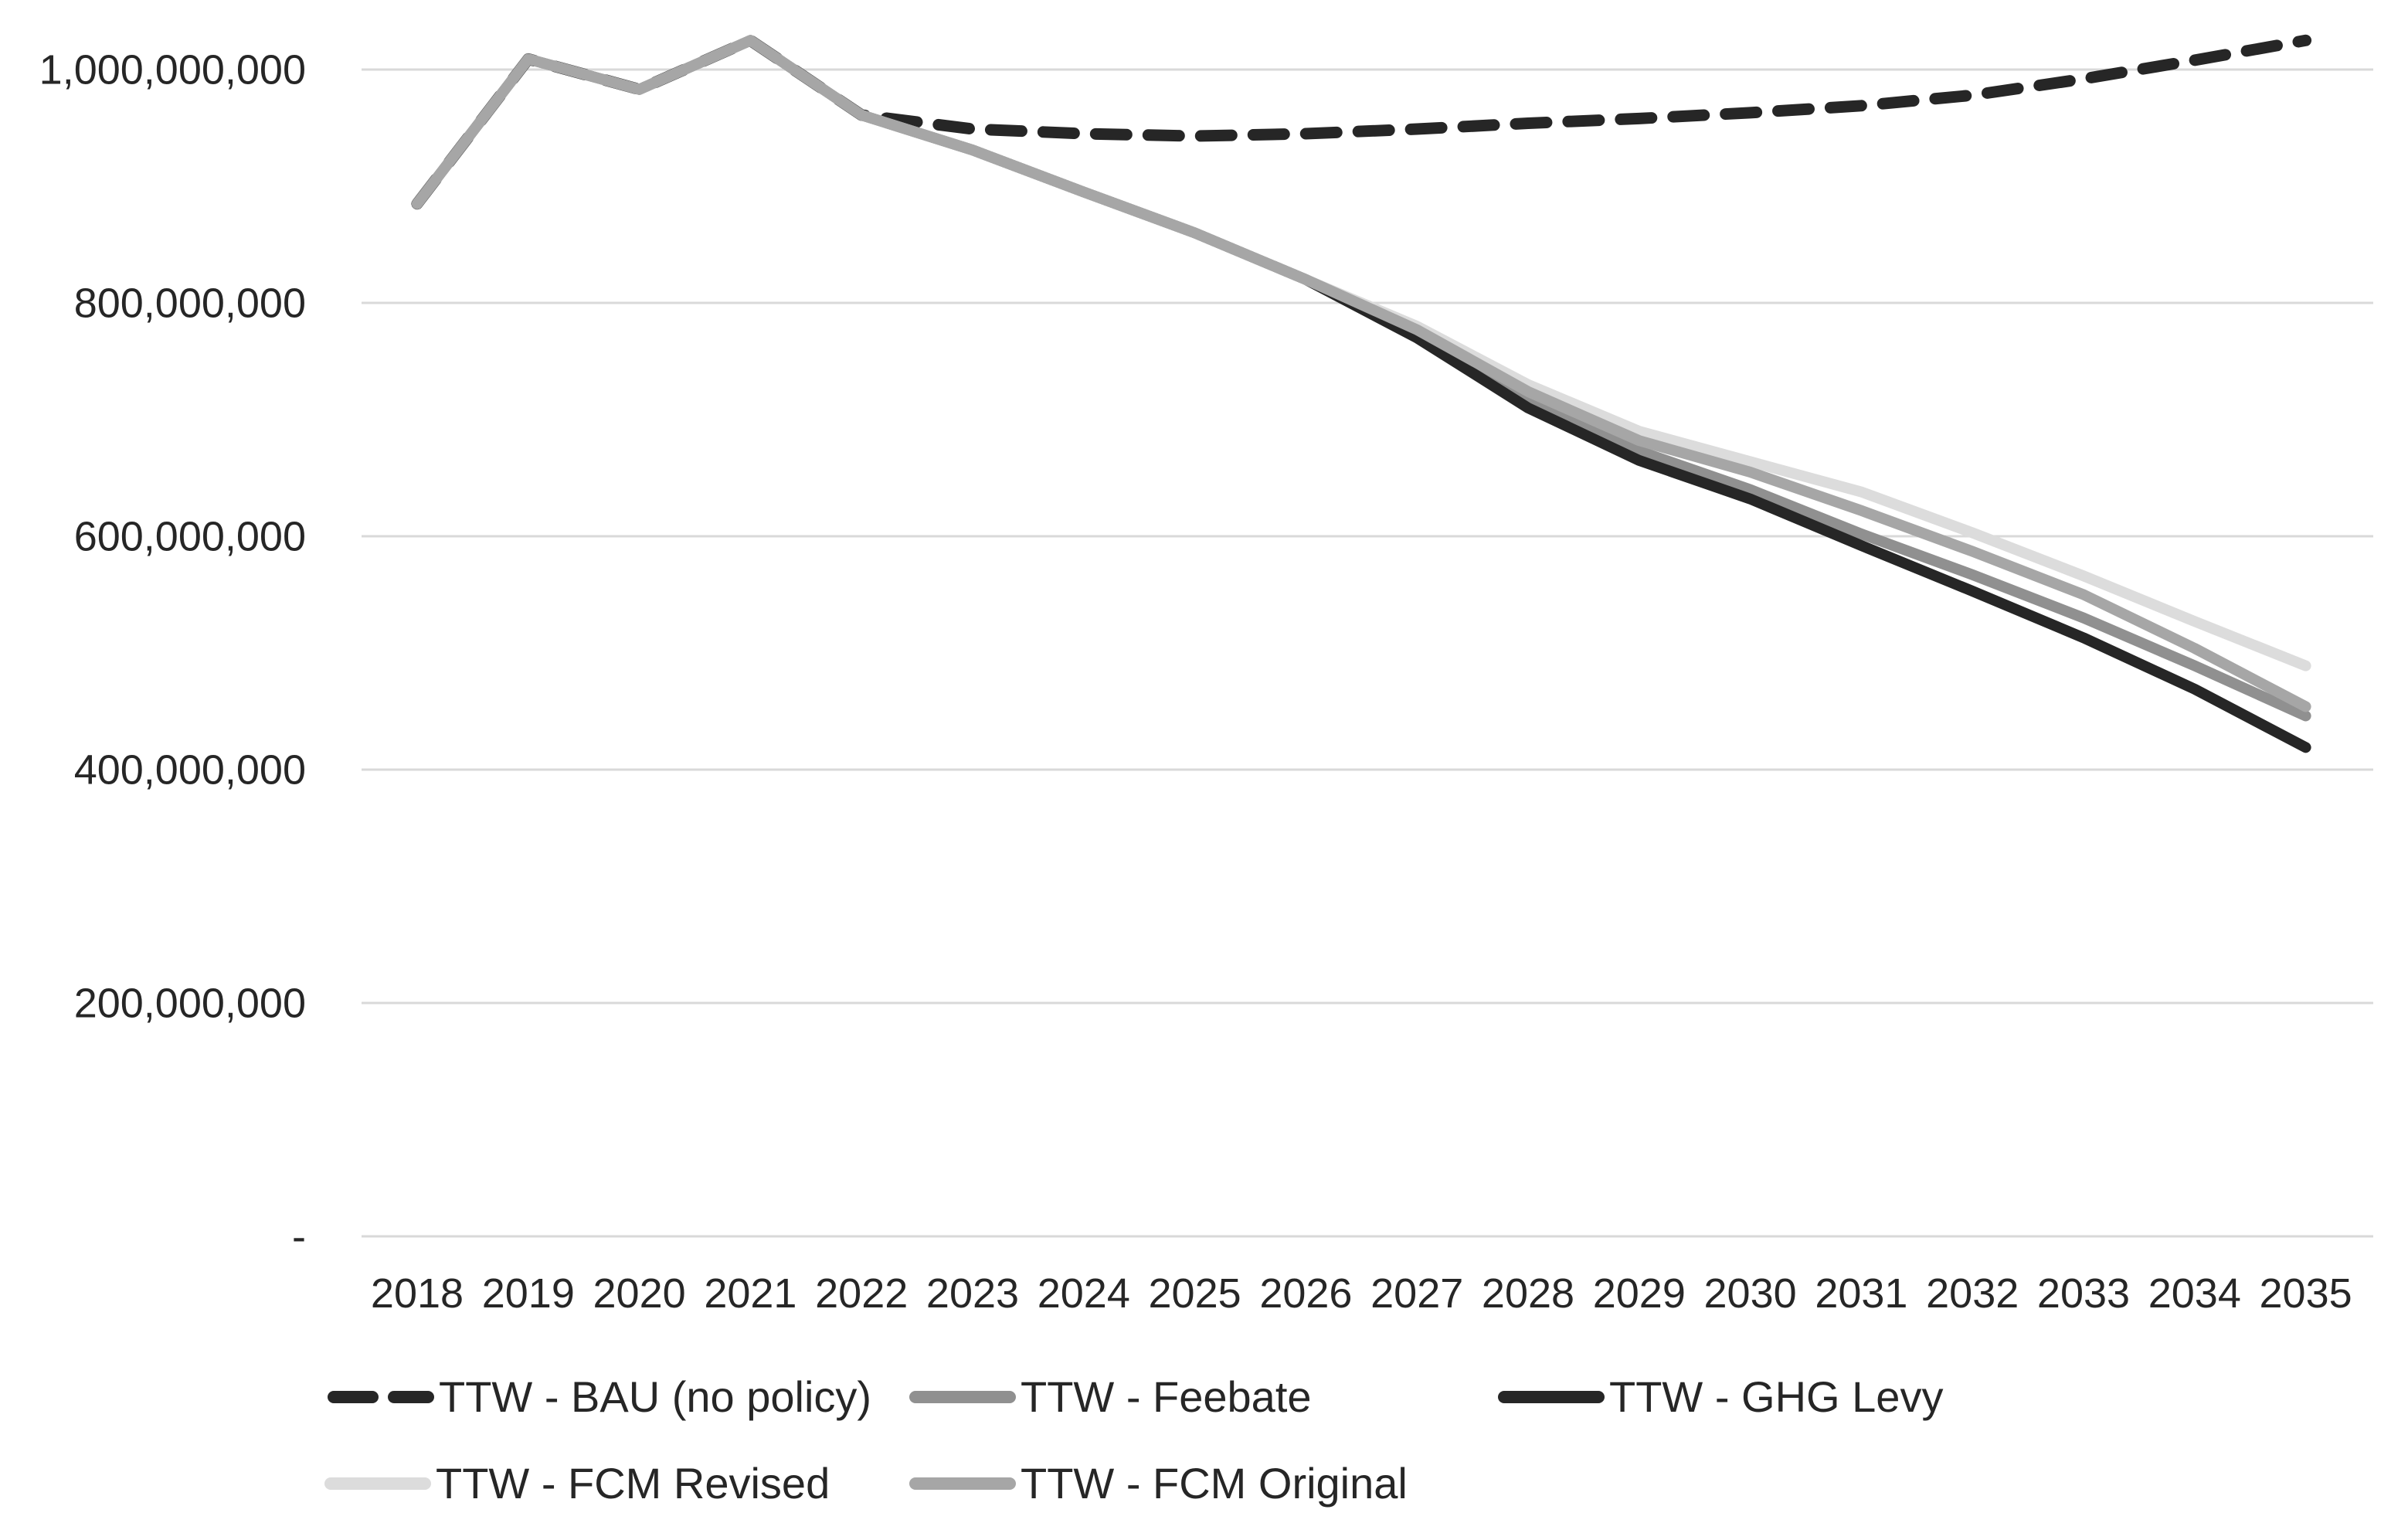  What do you see at coordinates (2306, 1293) in the screenshot?
I see `x-axis-label: 2035` at bounding box center [2306, 1293].